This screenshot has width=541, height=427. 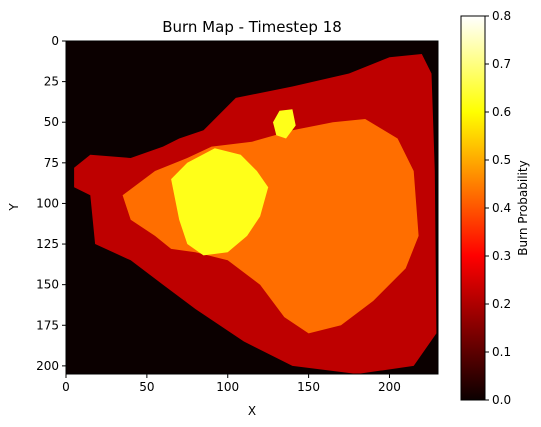 What do you see at coordinates (473, 208) in the screenshot?
I see `colorbar` at bounding box center [473, 208].